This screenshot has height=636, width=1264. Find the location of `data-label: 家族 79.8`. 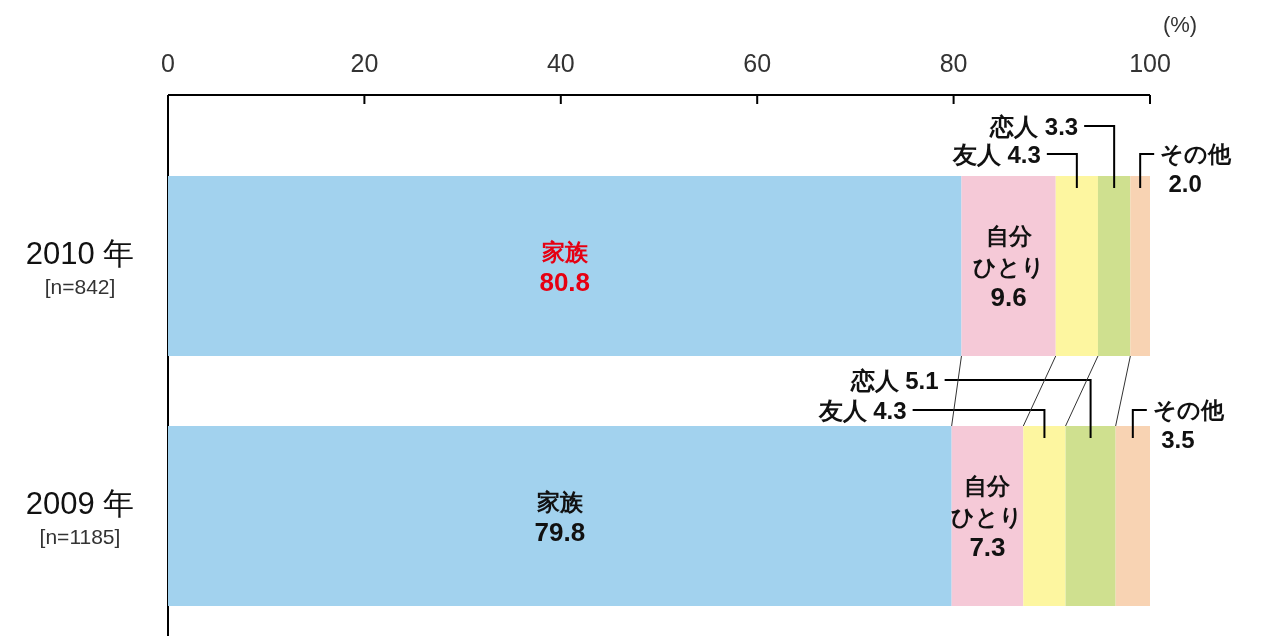

data-label: 家族 79.8 is located at coordinates (560, 517).